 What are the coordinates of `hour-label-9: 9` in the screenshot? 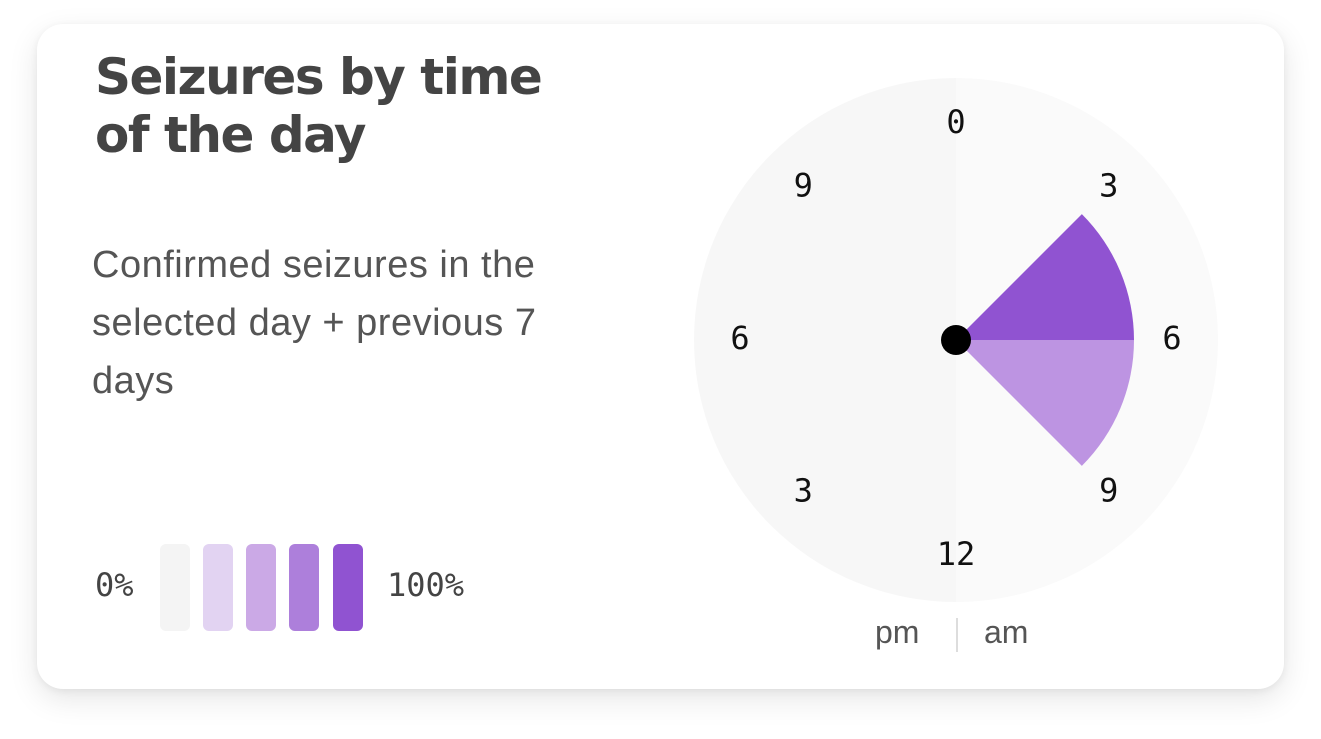 It's located at (1108, 491).